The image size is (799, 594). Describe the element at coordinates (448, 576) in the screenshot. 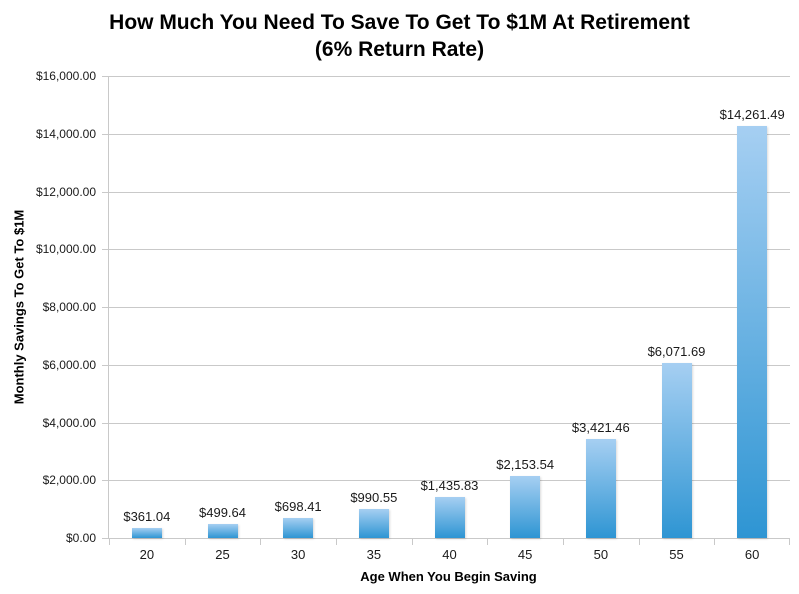

I see `x-axis-title: Age When You Begin Saving` at that location.